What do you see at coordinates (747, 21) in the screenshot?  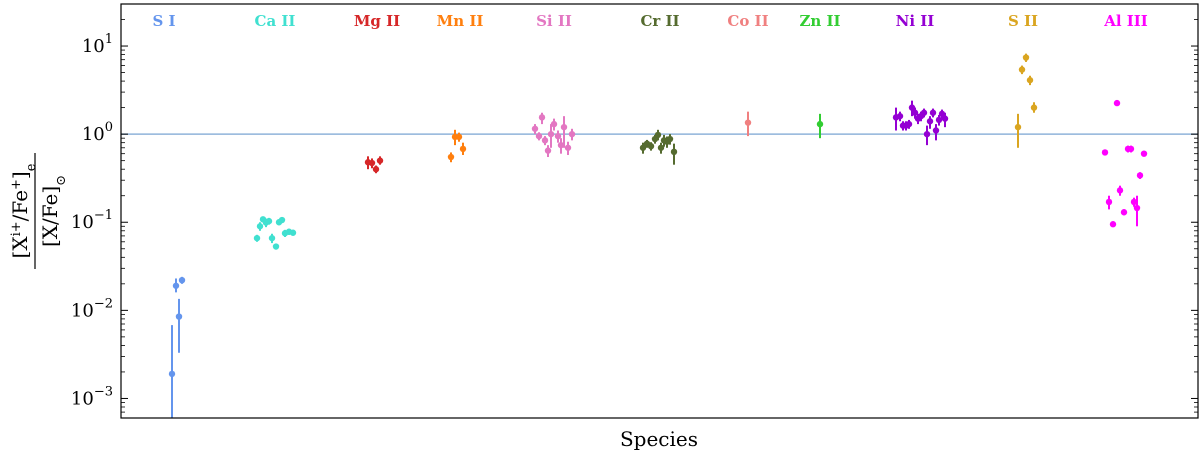 I see `species-label: Co II` at bounding box center [747, 21].